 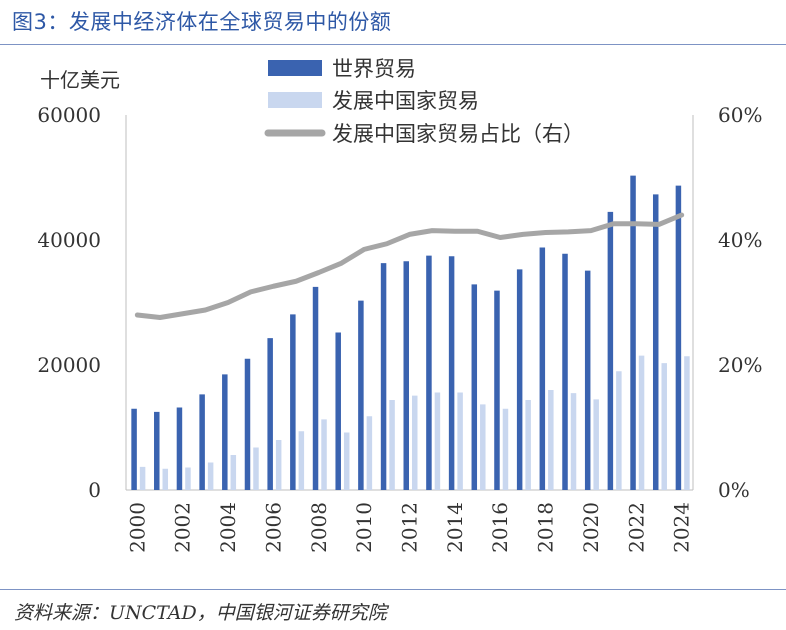 I want to click on bar-developing-trade-2010, so click(x=369, y=453).